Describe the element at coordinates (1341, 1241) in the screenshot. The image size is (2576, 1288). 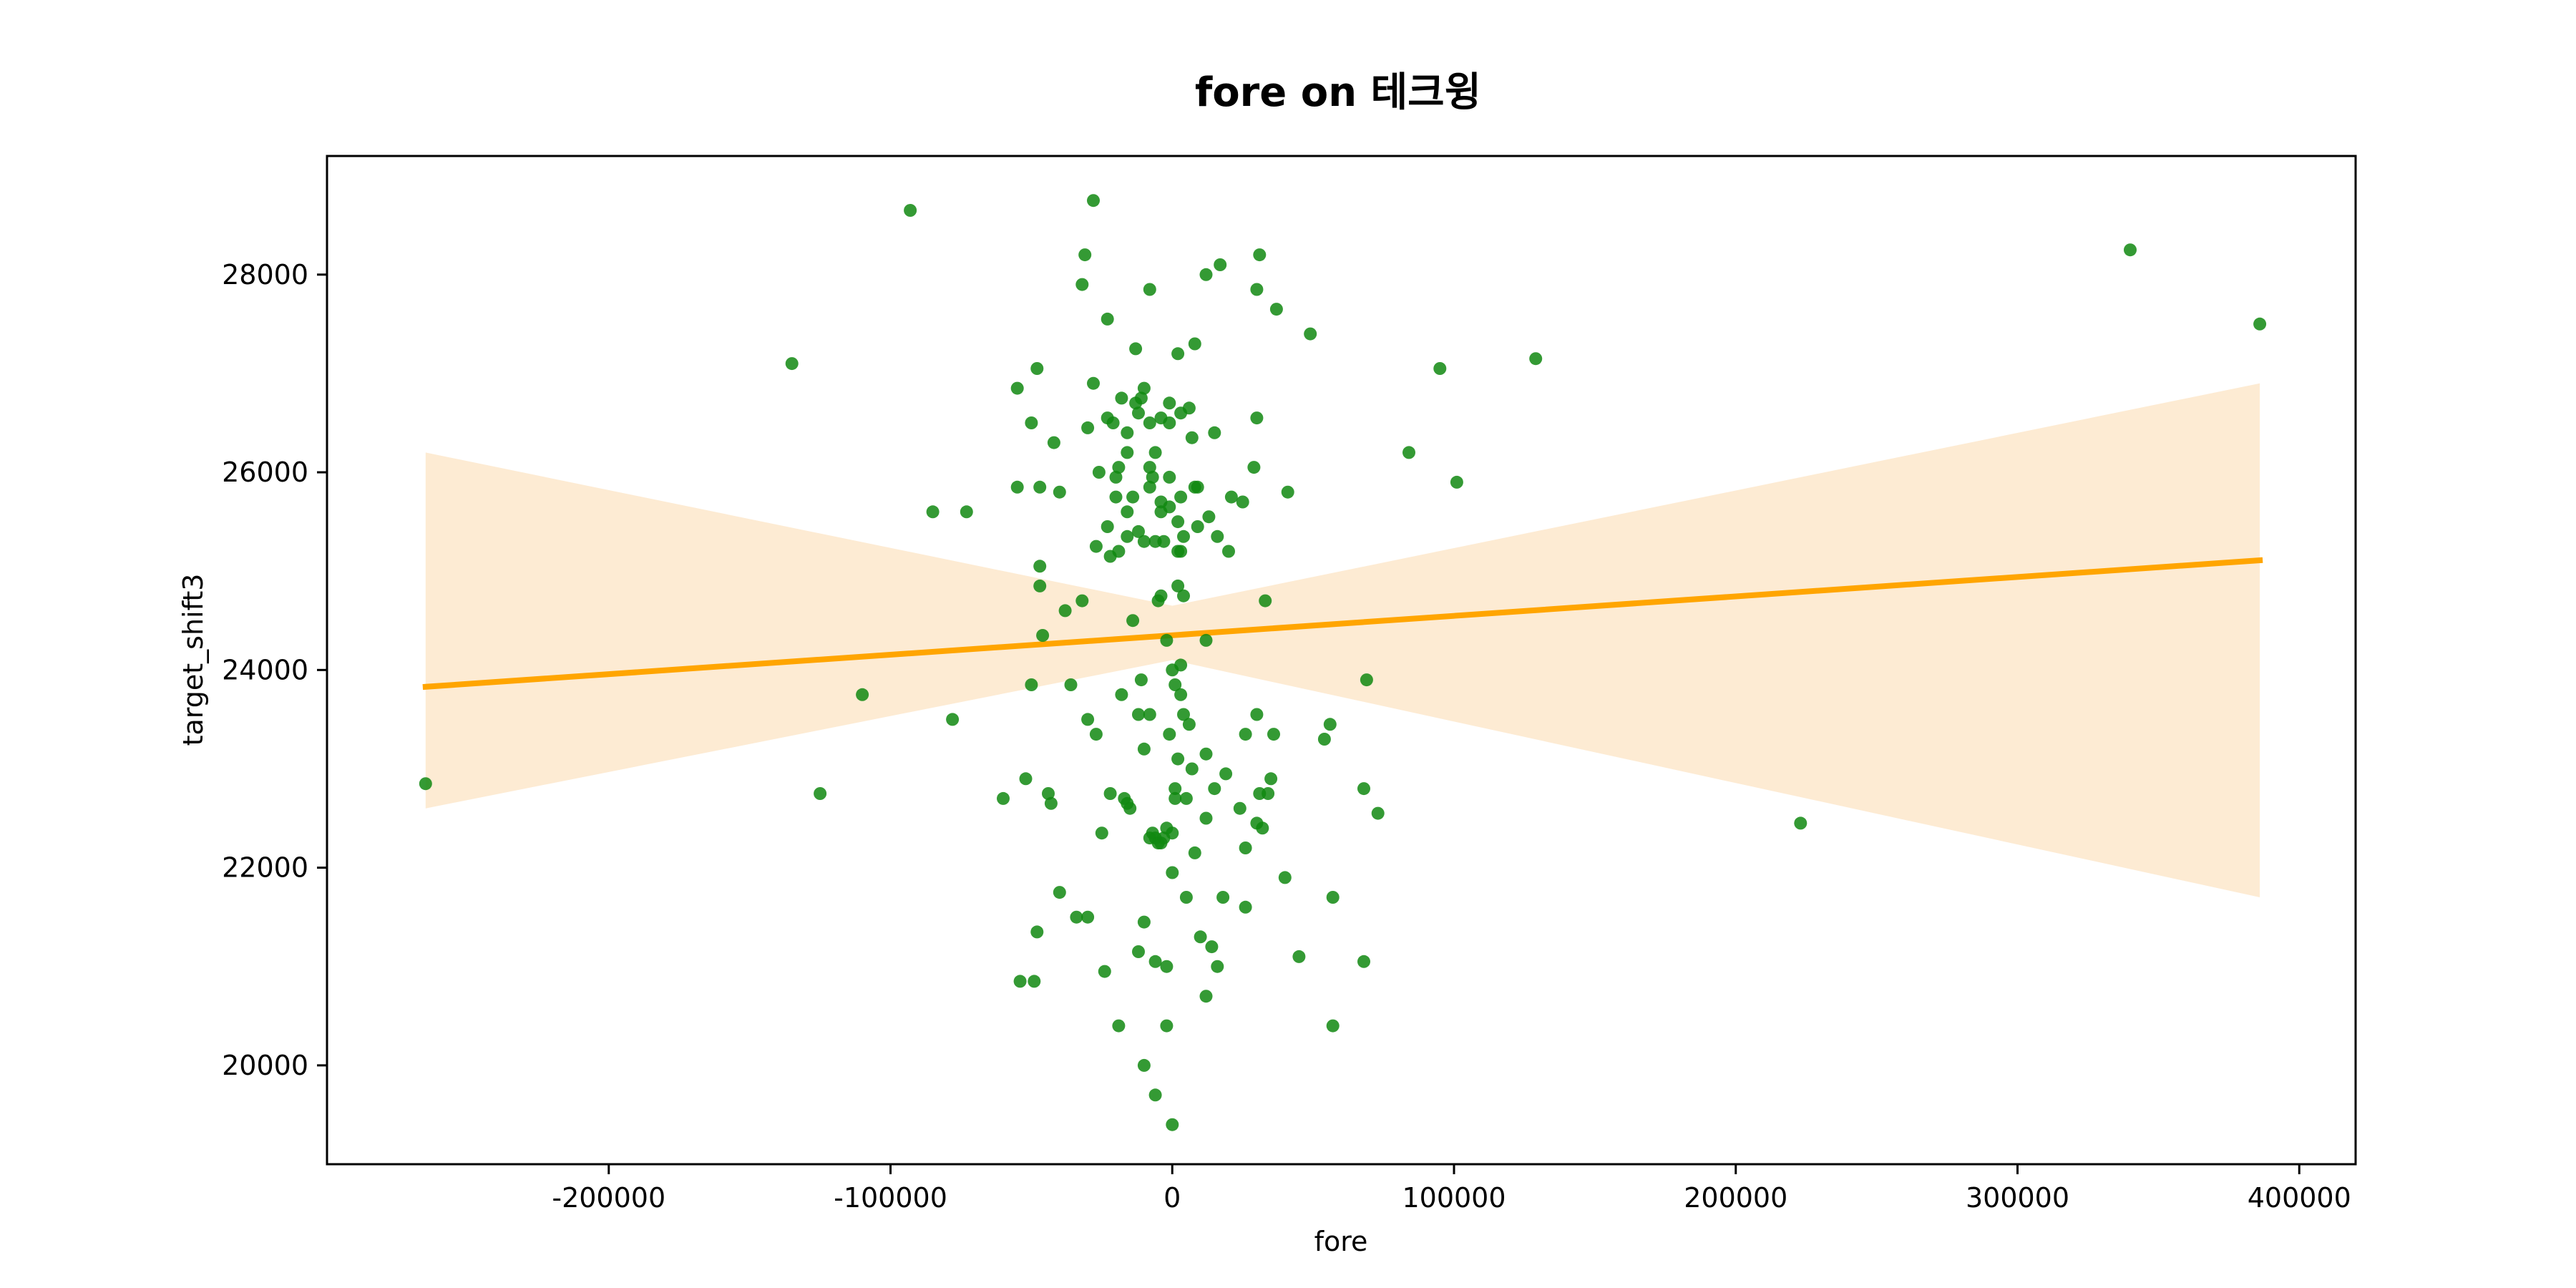
I see `x-axis-label: fore` at that location.